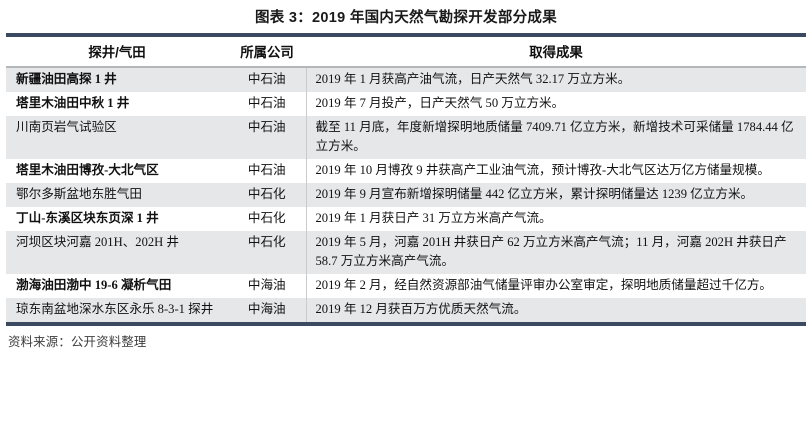  I want to click on column-header-result: 取得成果, so click(556, 51).